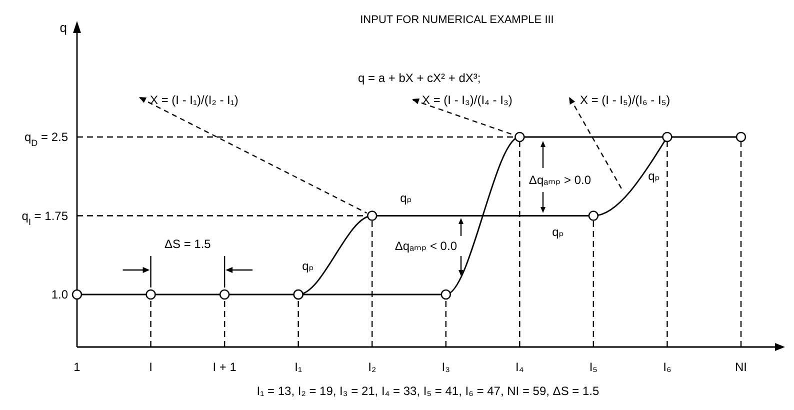  What do you see at coordinates (372, 367) in the screenshot?
I see `x-tick-label: I₂` at bounding box center [372, 367].